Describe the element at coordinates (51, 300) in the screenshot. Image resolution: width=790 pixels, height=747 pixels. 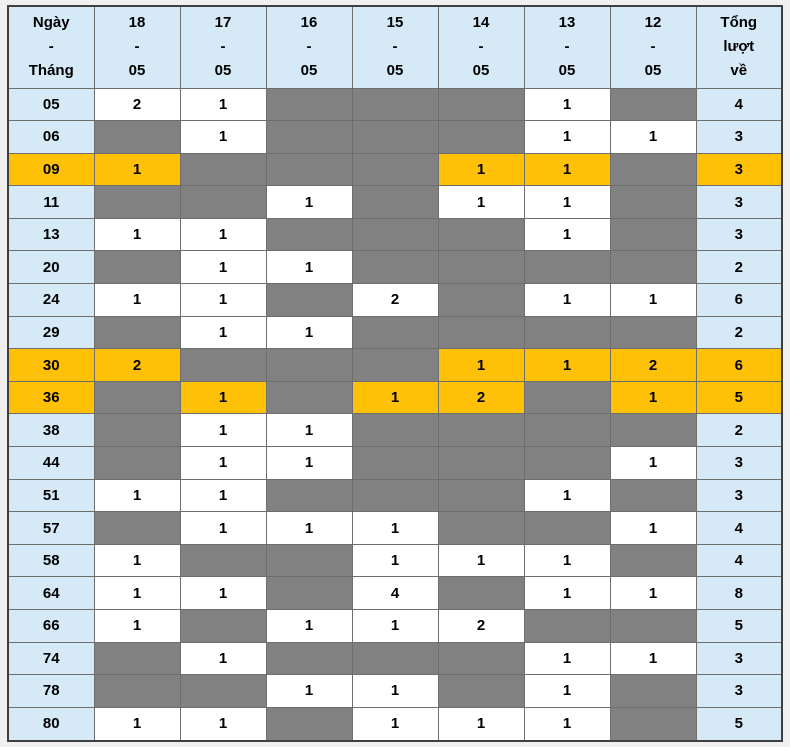
I see `row-number-cell: 24` at that location.